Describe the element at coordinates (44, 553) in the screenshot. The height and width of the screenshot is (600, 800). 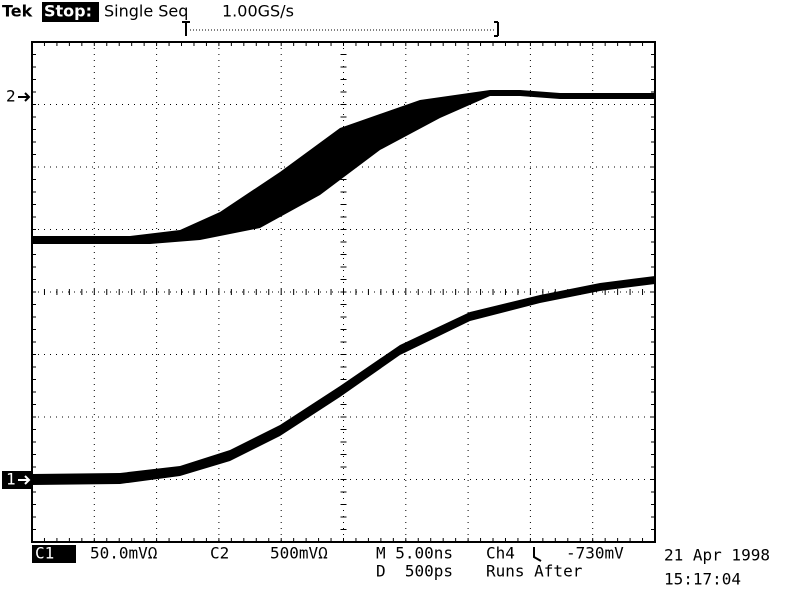
I see `ch1-label: C1` at that location.